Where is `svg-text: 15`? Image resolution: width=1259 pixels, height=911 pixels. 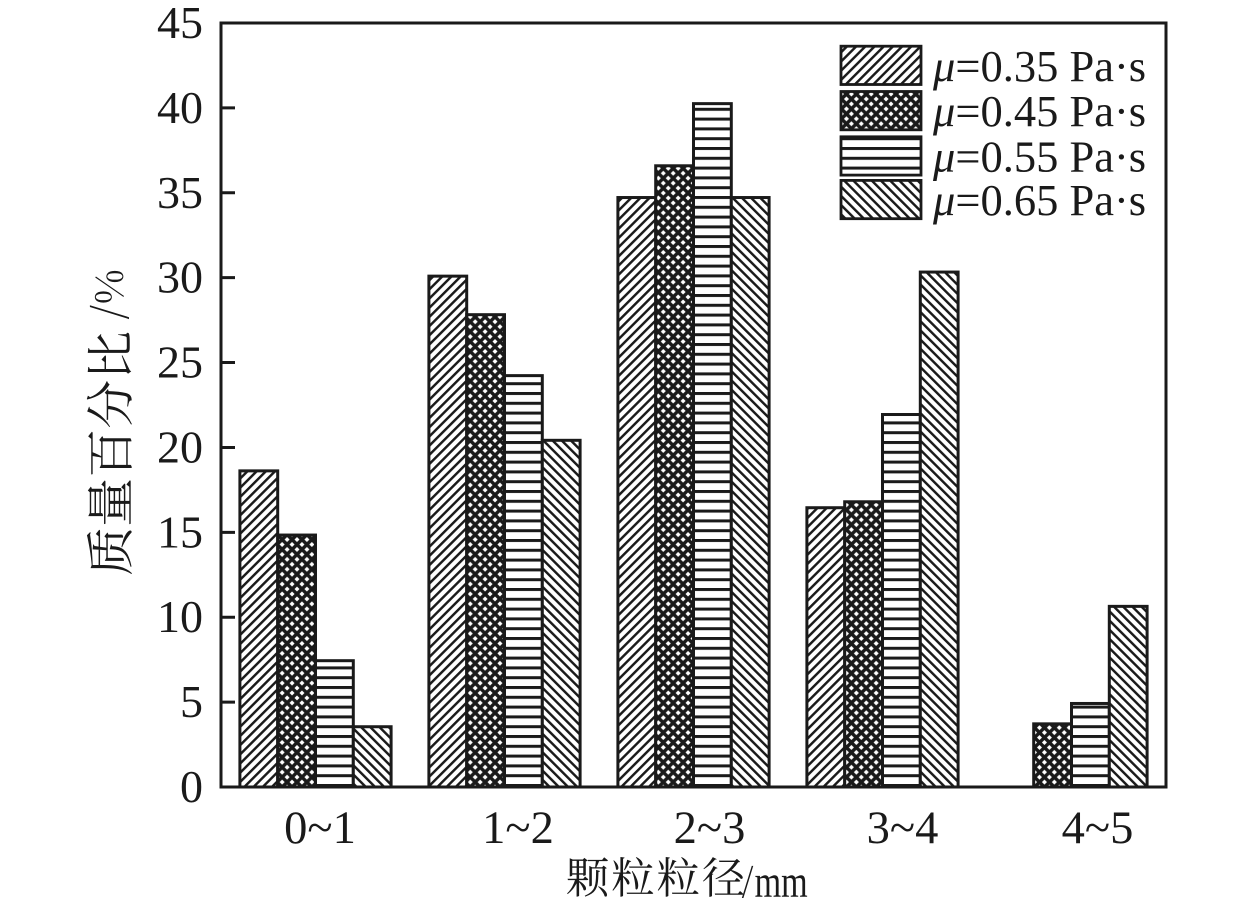
svg-text: 15 is located at coordinates (180, 531).